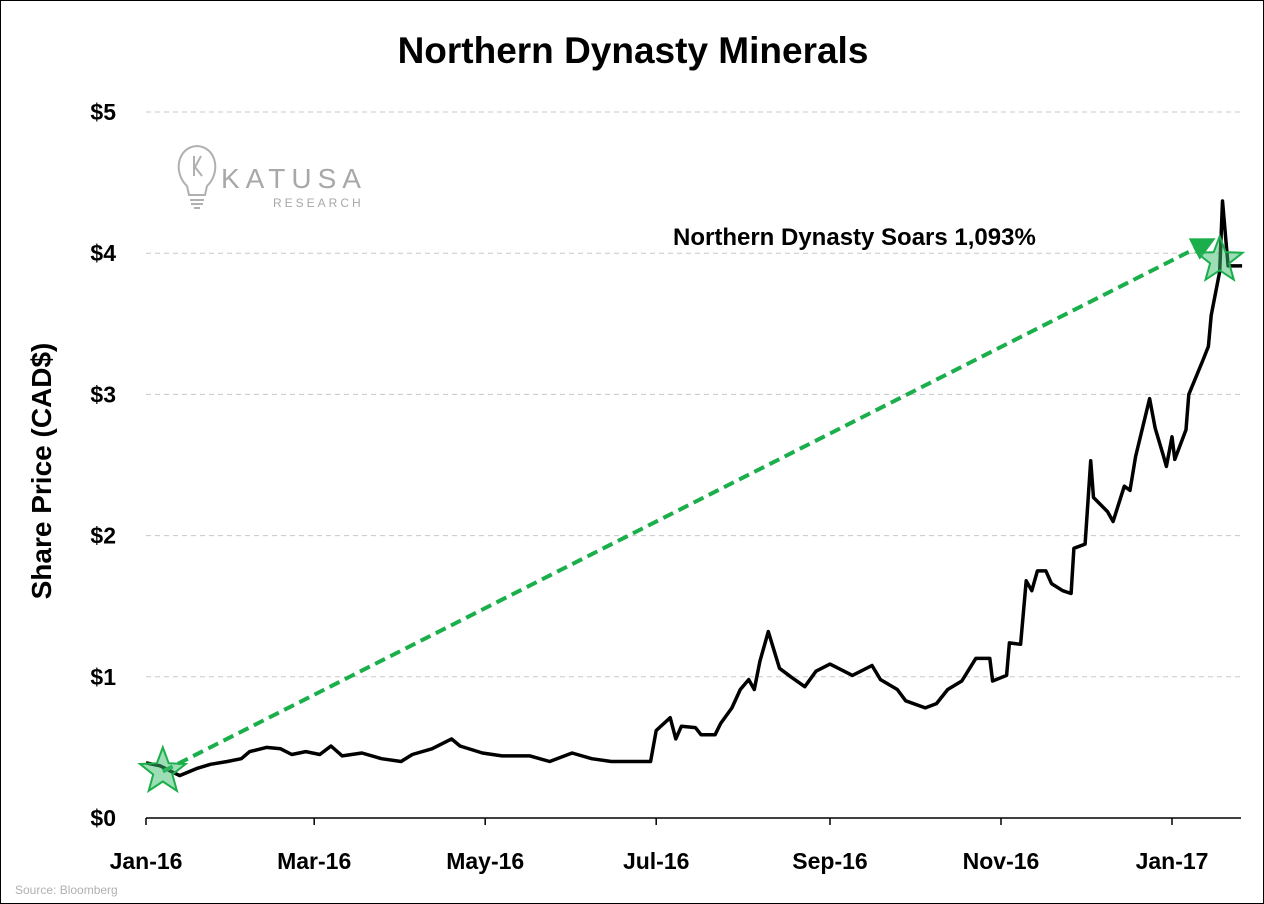  What do you see at coordinates (197, 176) in the screenshot?
I see `lightbulb-icon` at bounding box center [197, 176].